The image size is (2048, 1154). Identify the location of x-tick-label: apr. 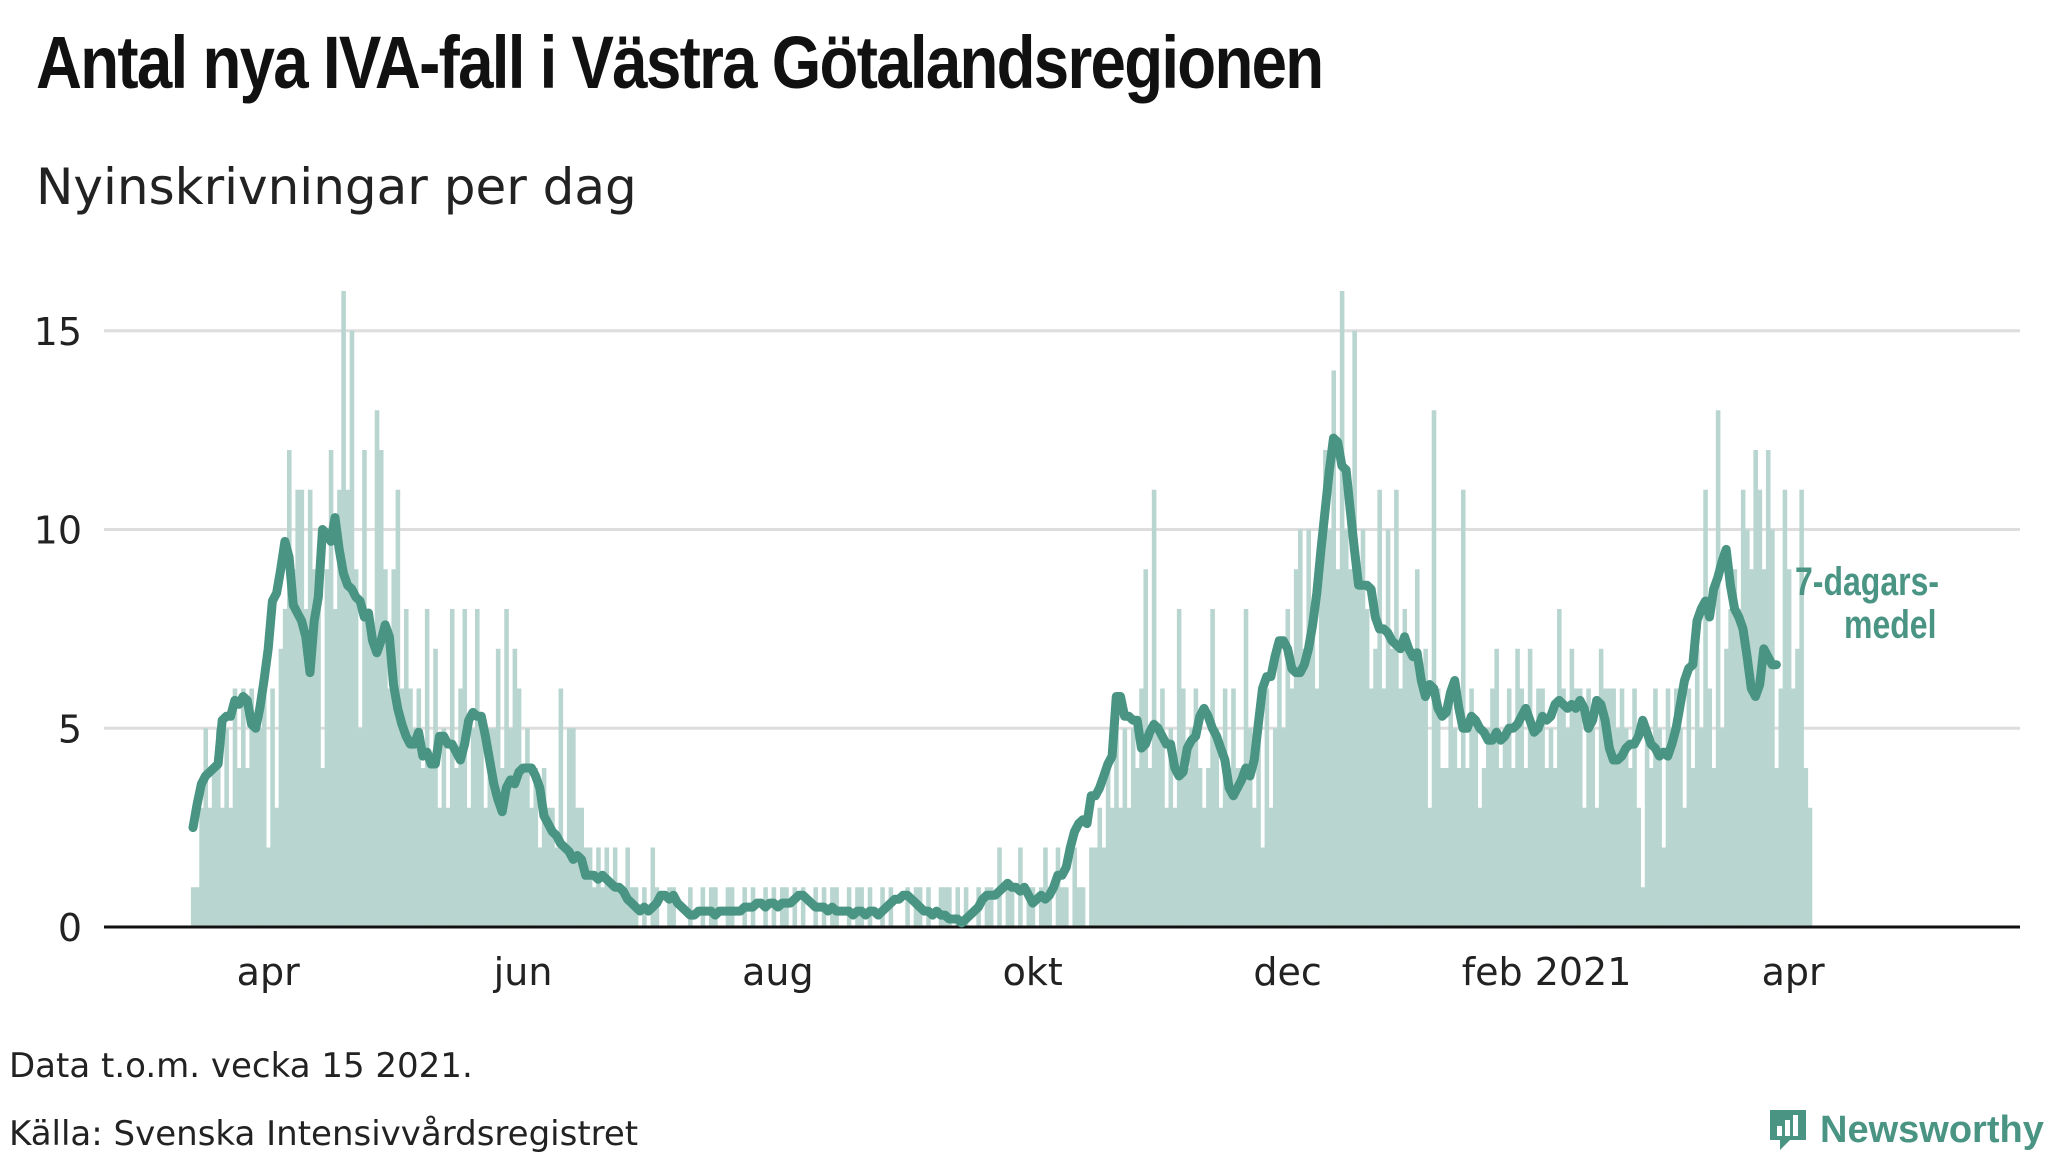
(268, 972).